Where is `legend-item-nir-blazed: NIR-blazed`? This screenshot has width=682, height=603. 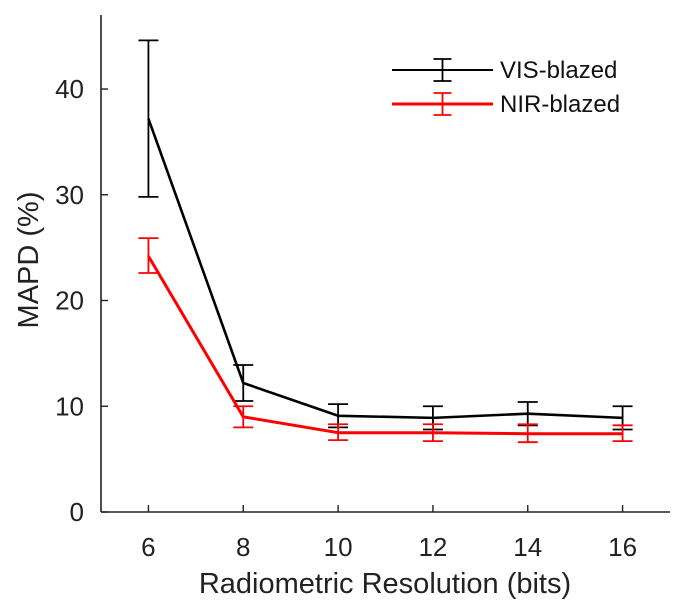
legend-item-nir-blazed: NIR-blazed is located at coordinates (506, 104).